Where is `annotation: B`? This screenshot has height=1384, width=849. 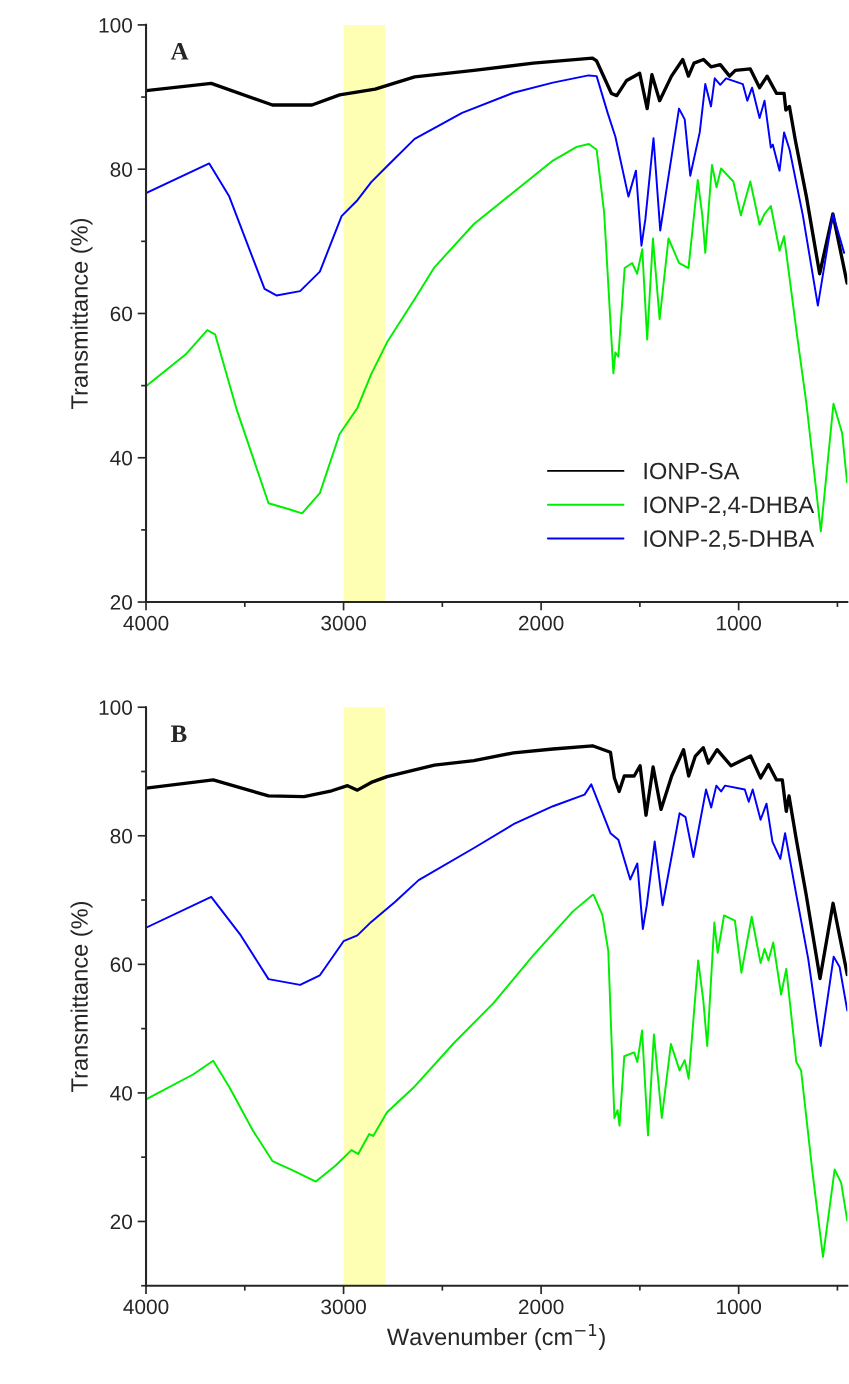
annotation: B is located at coordinates (178, 733).